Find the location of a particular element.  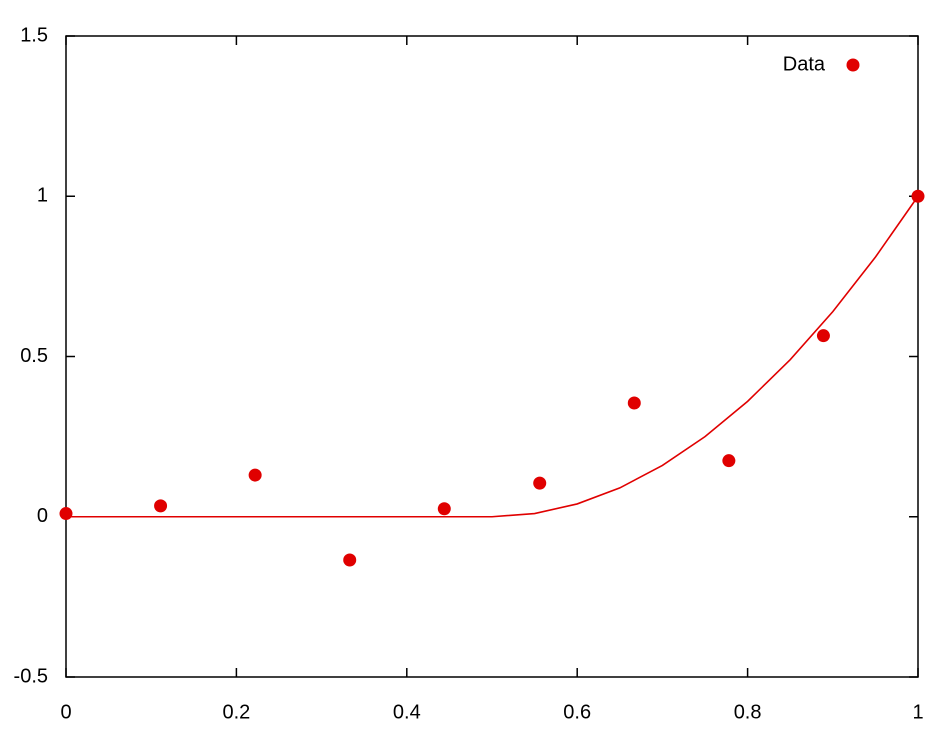

x-tick-label: 0.8 is located at coordinates (748, 712).